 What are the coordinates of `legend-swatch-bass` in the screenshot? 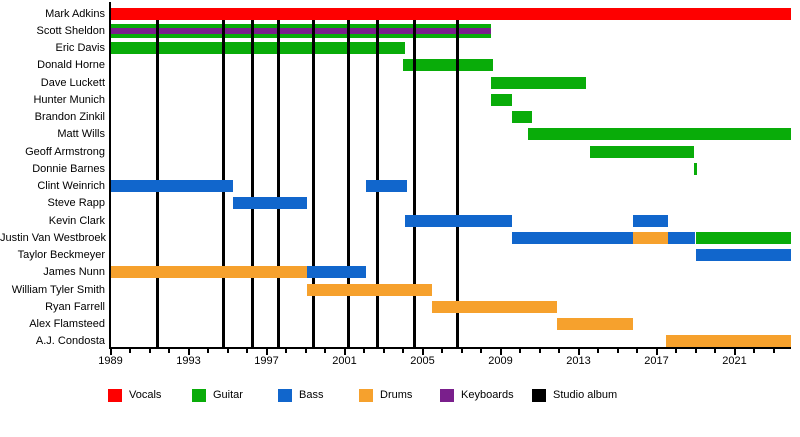 It's located at (285, 395).